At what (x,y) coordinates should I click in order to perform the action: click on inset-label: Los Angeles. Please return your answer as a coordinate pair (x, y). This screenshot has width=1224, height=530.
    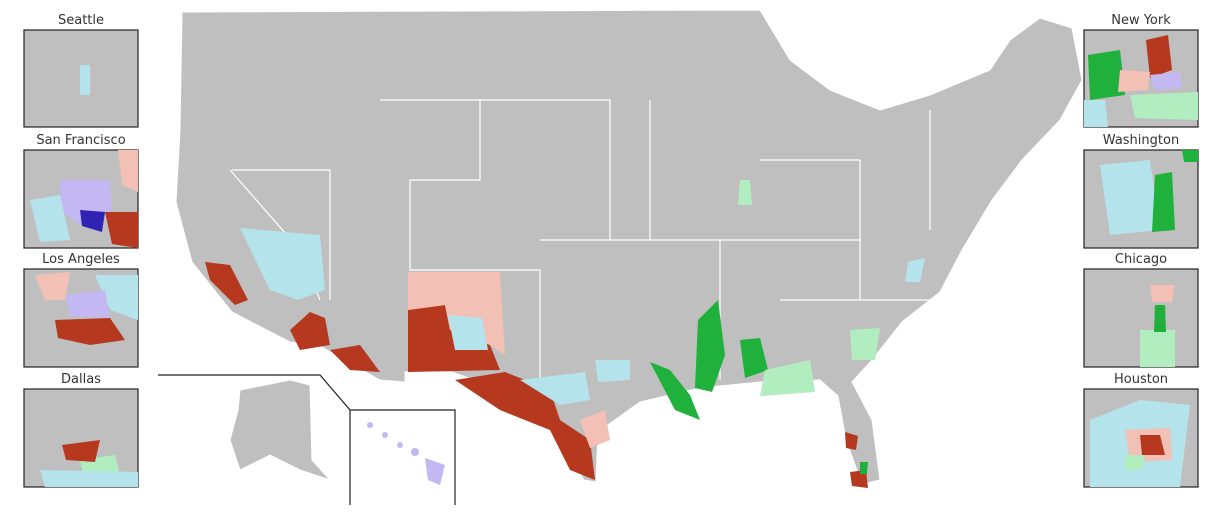
    Looking at the image, I should click on (81, 259).